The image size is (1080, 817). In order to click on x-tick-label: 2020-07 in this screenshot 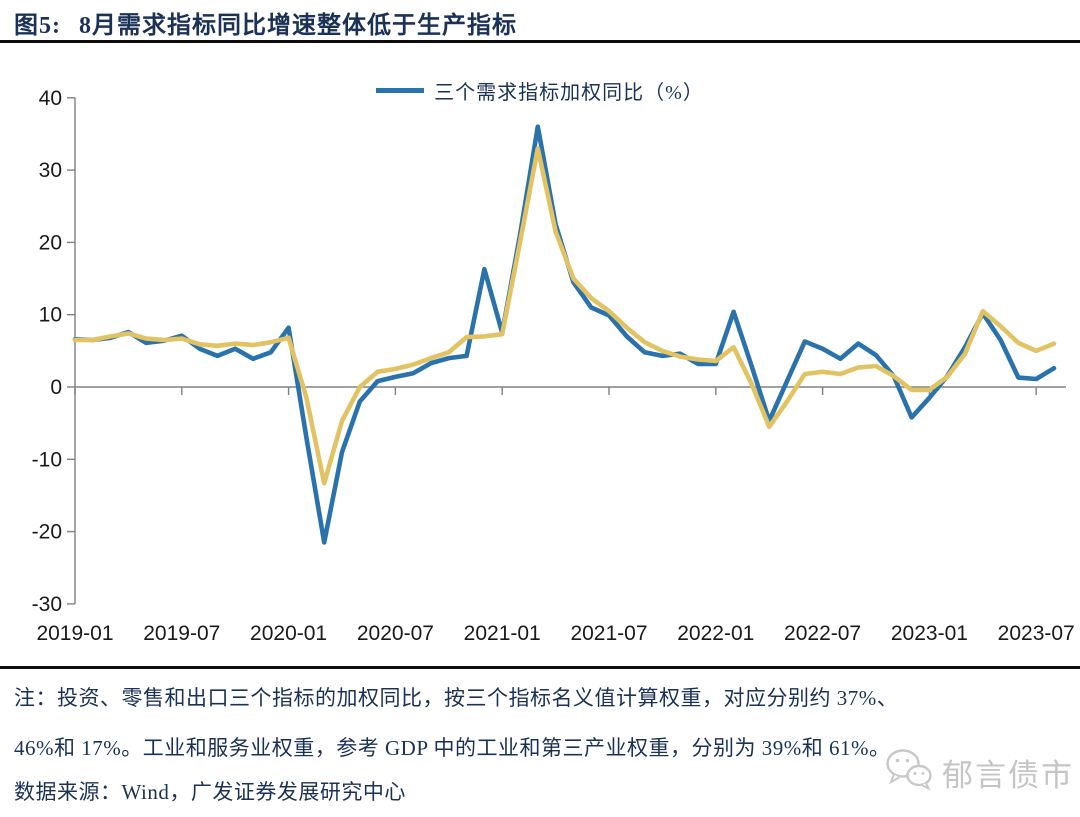, I will do `click(395, 633)`.